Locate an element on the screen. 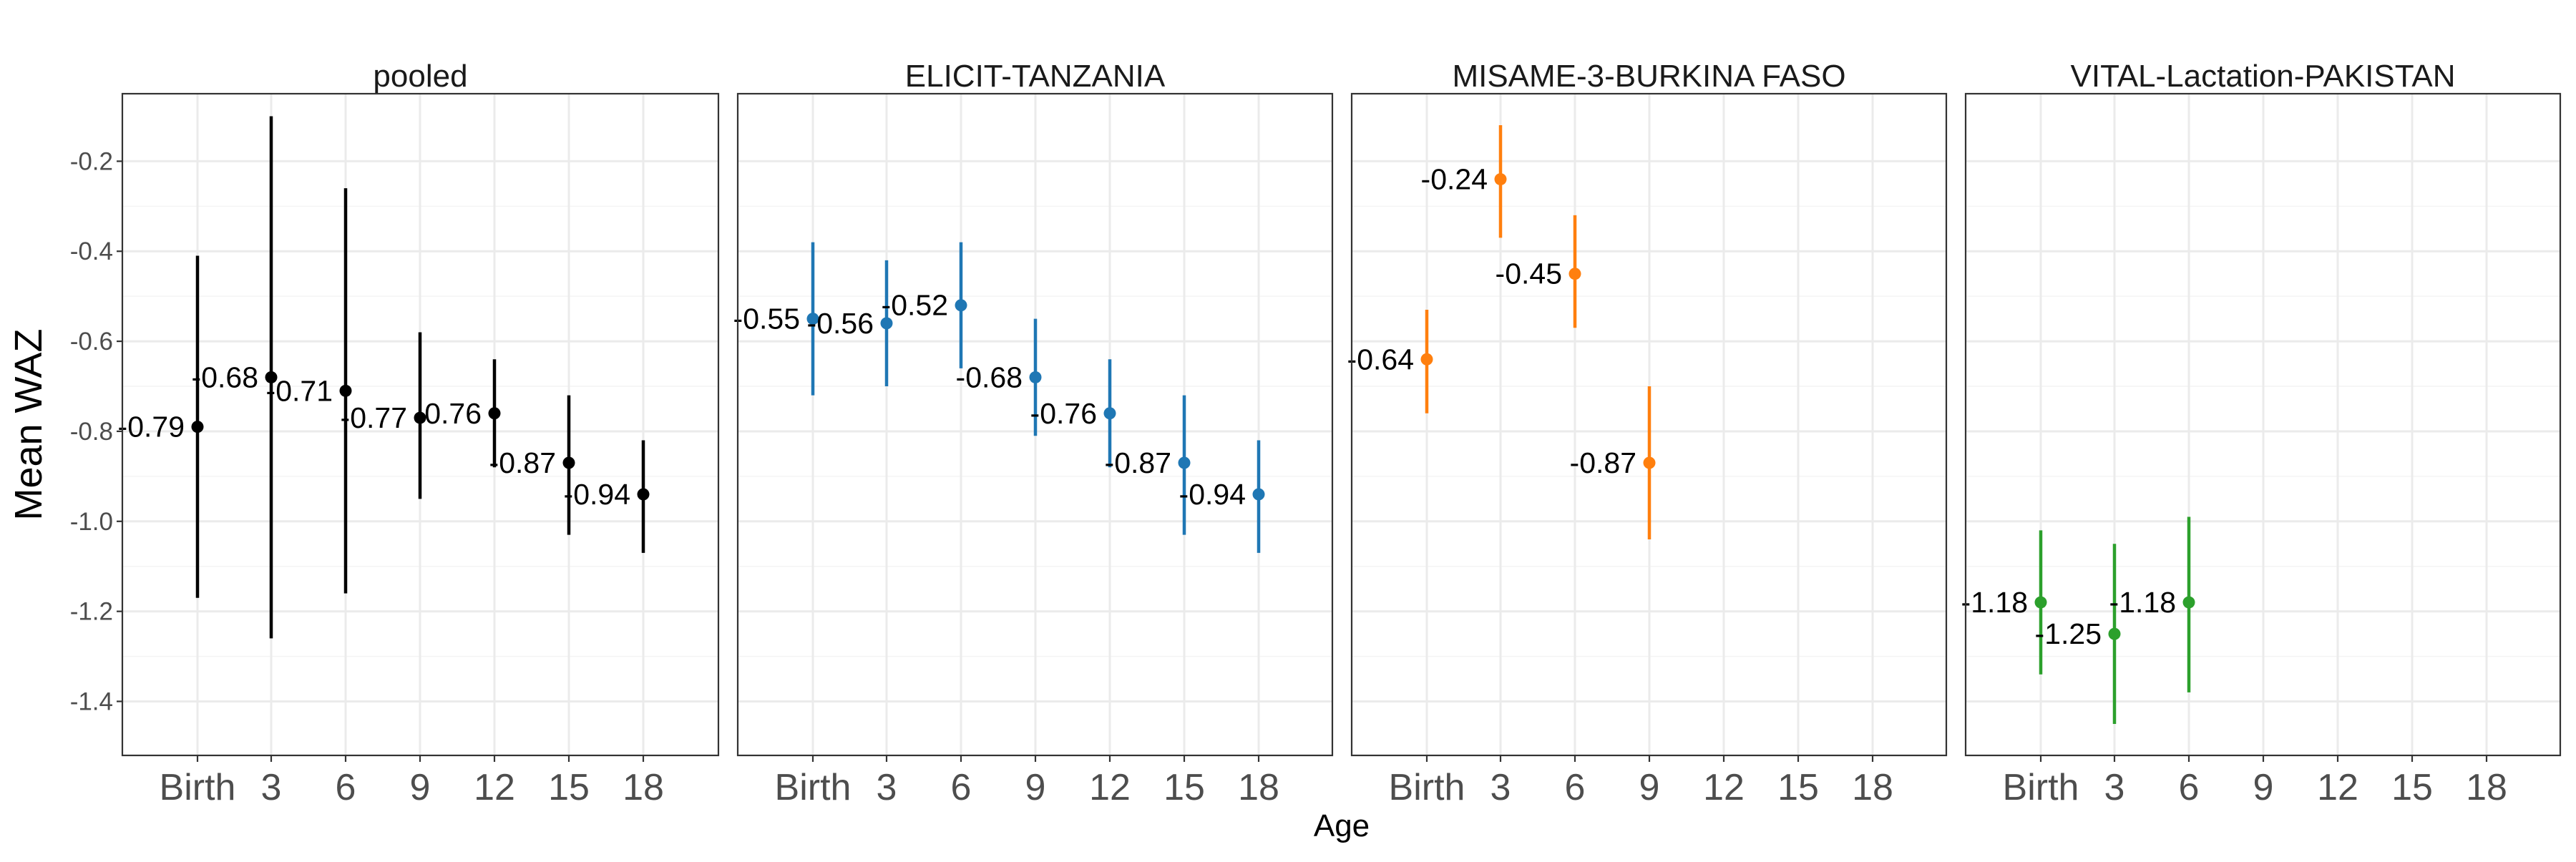  y-tick-label: -0.4 is located at coordinates (91, 251).